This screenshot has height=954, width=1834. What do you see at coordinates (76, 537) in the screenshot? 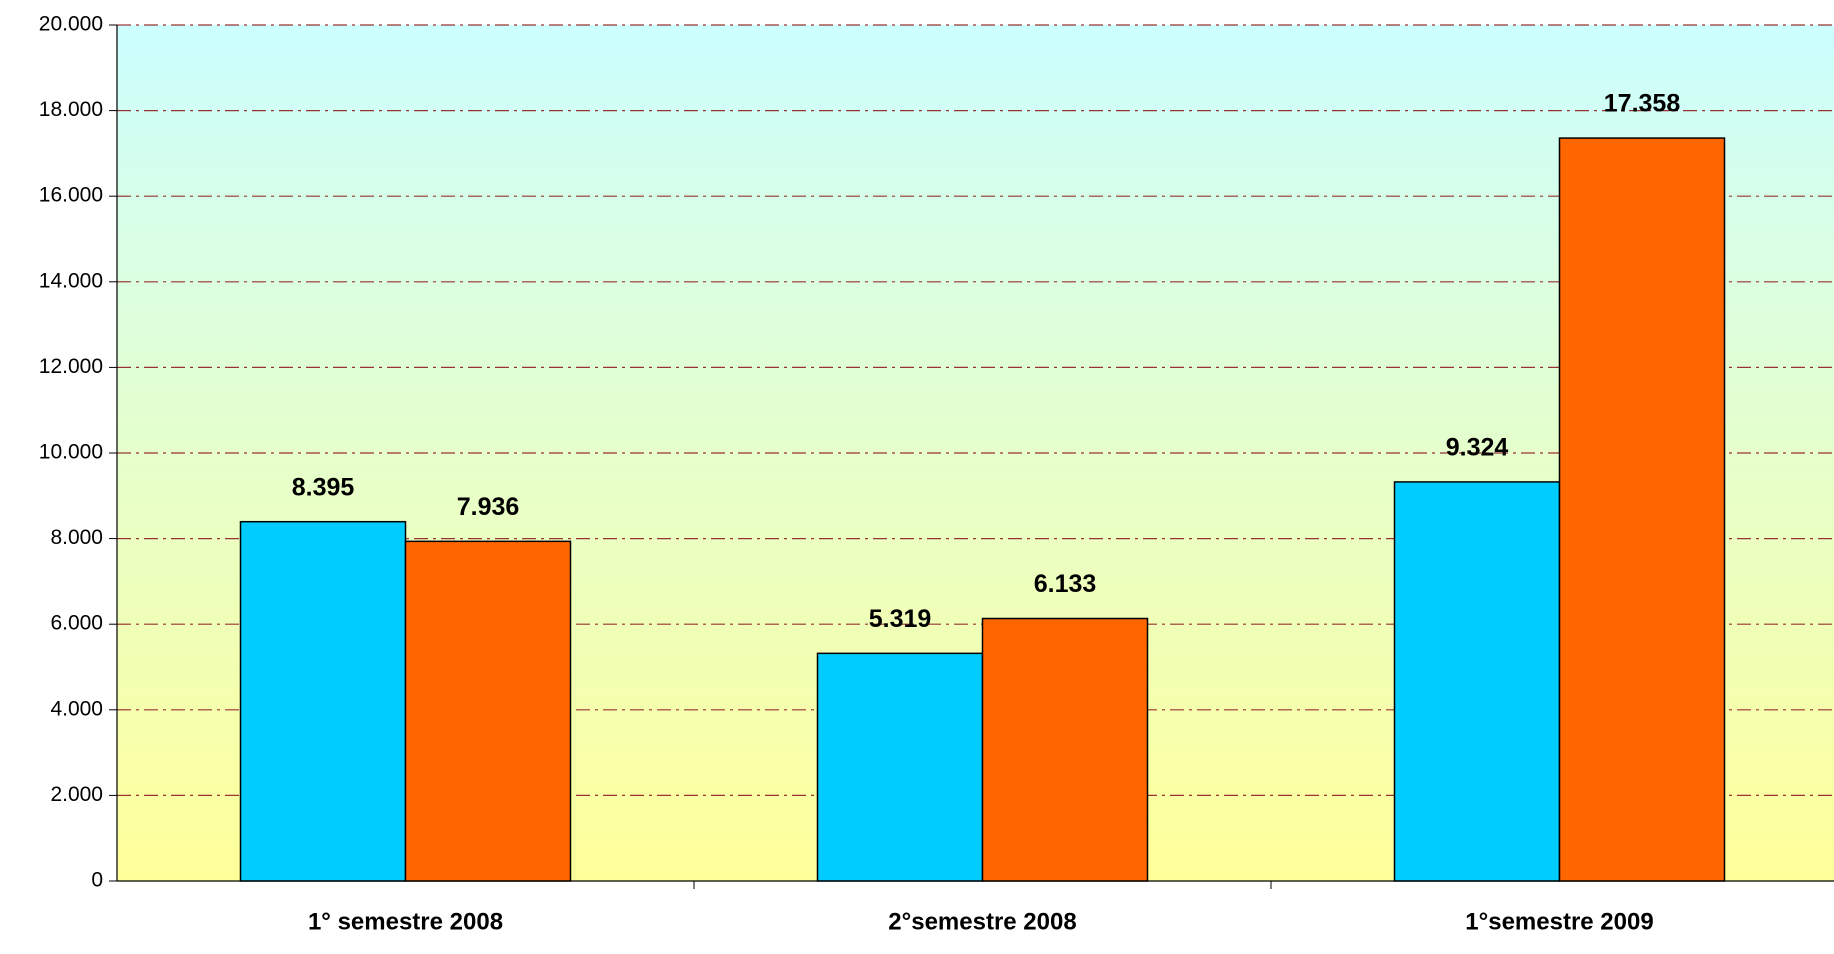
I see `y-tick-label: 8.000` at bounding box center [76, 537].